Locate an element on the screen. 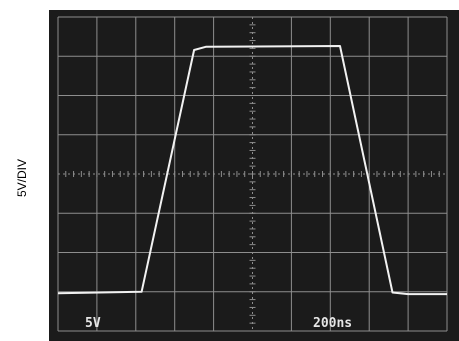  time-per-div-label: 200ns is located at coordinates (332, 323).